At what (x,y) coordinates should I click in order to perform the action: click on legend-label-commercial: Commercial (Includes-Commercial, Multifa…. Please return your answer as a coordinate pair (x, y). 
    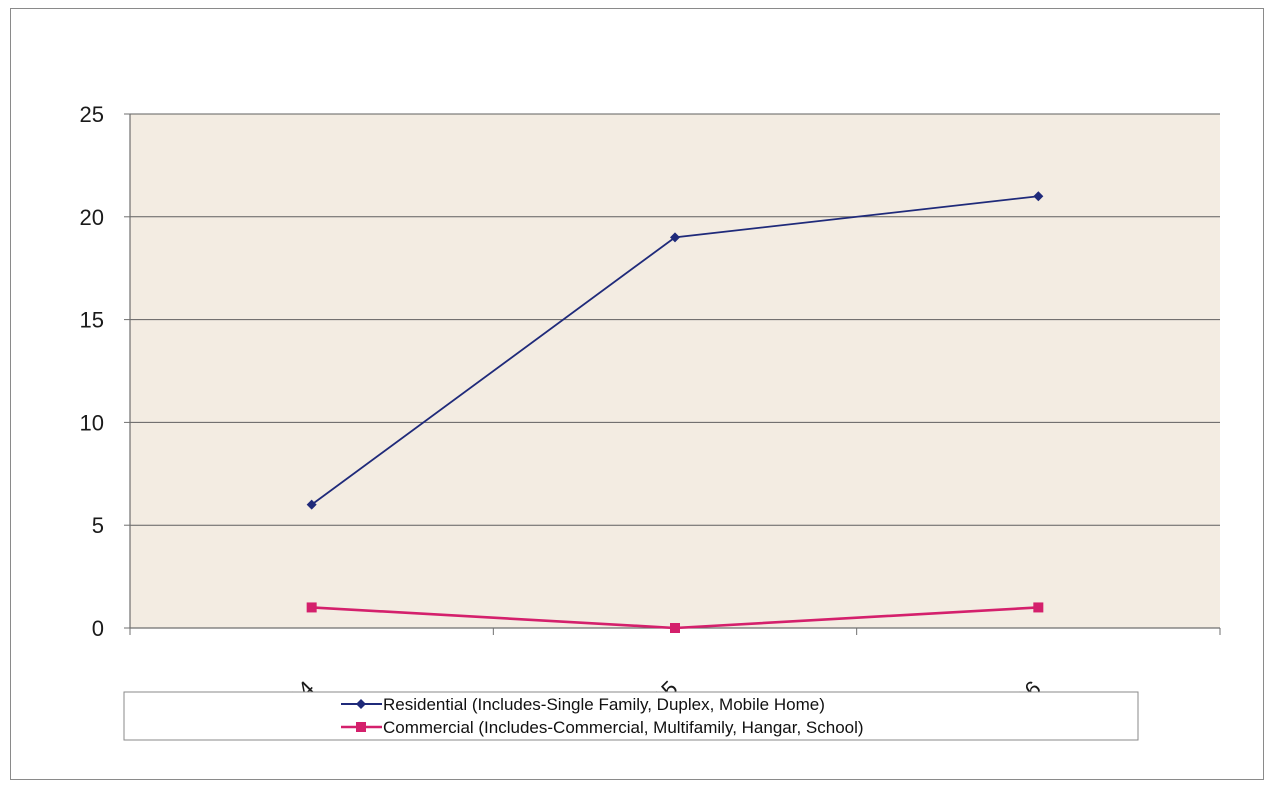
    Looking at the image, I should click on (623, 727).